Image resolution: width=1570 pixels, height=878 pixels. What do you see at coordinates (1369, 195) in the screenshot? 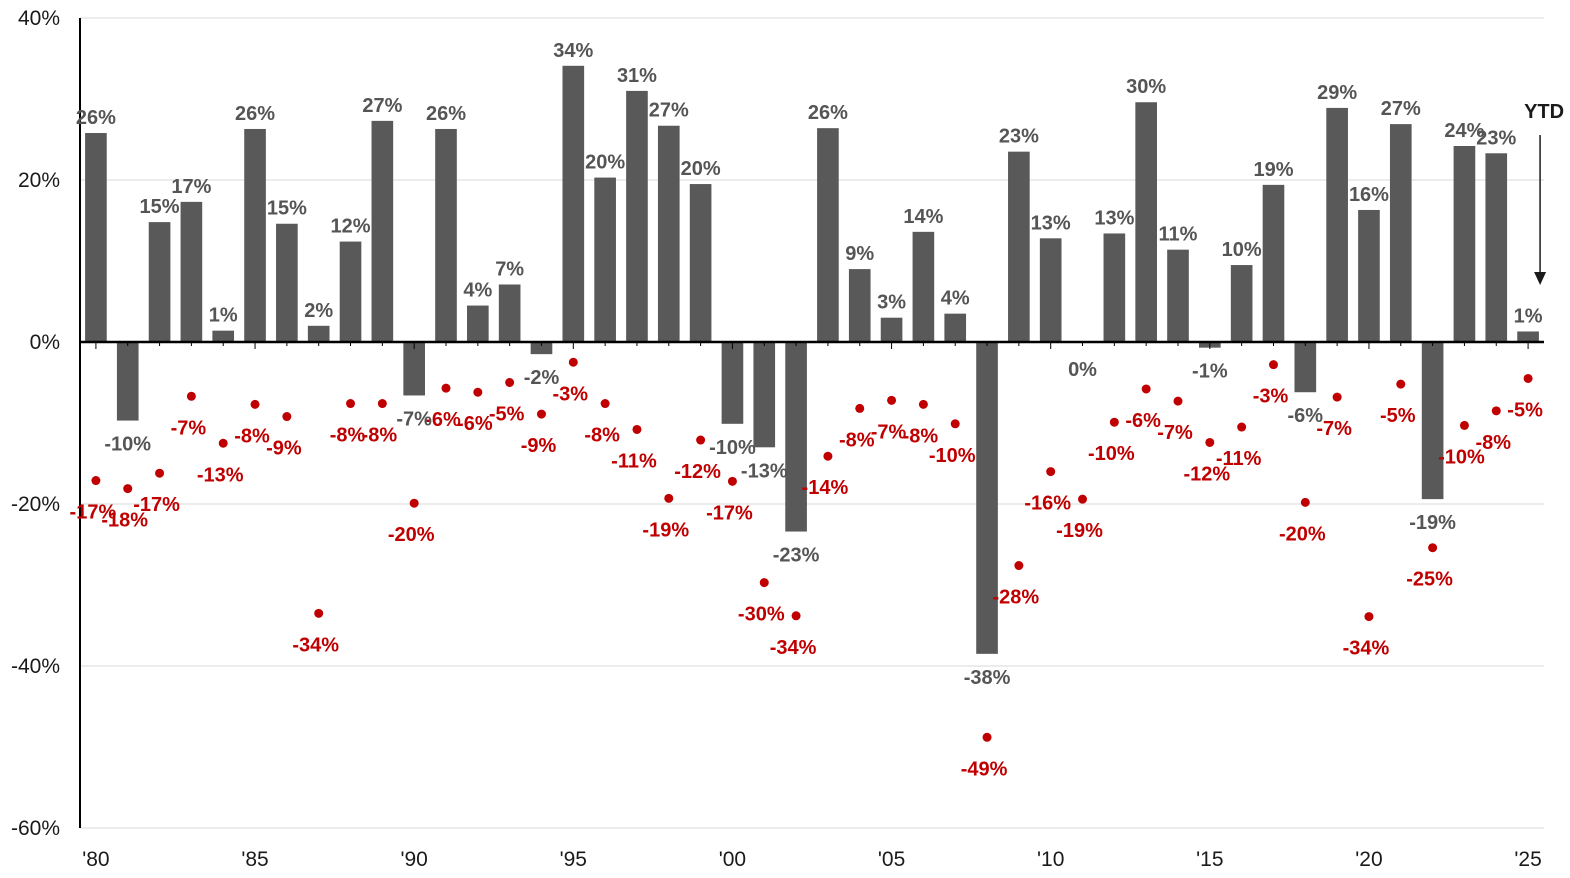
I see `bar-value-label: 16%` at bounding box center [1369, 195].